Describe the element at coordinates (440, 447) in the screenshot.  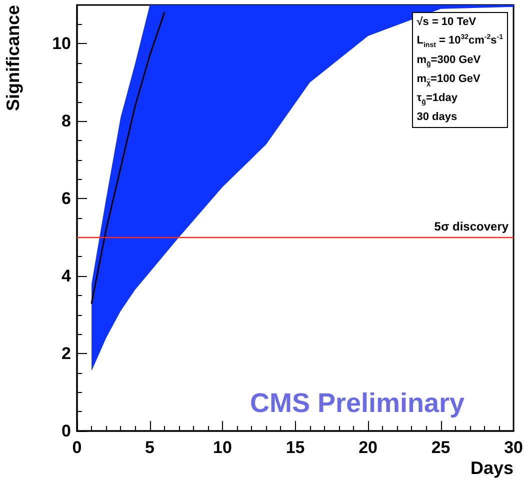
I see `x-tick-label: 25` at that location.